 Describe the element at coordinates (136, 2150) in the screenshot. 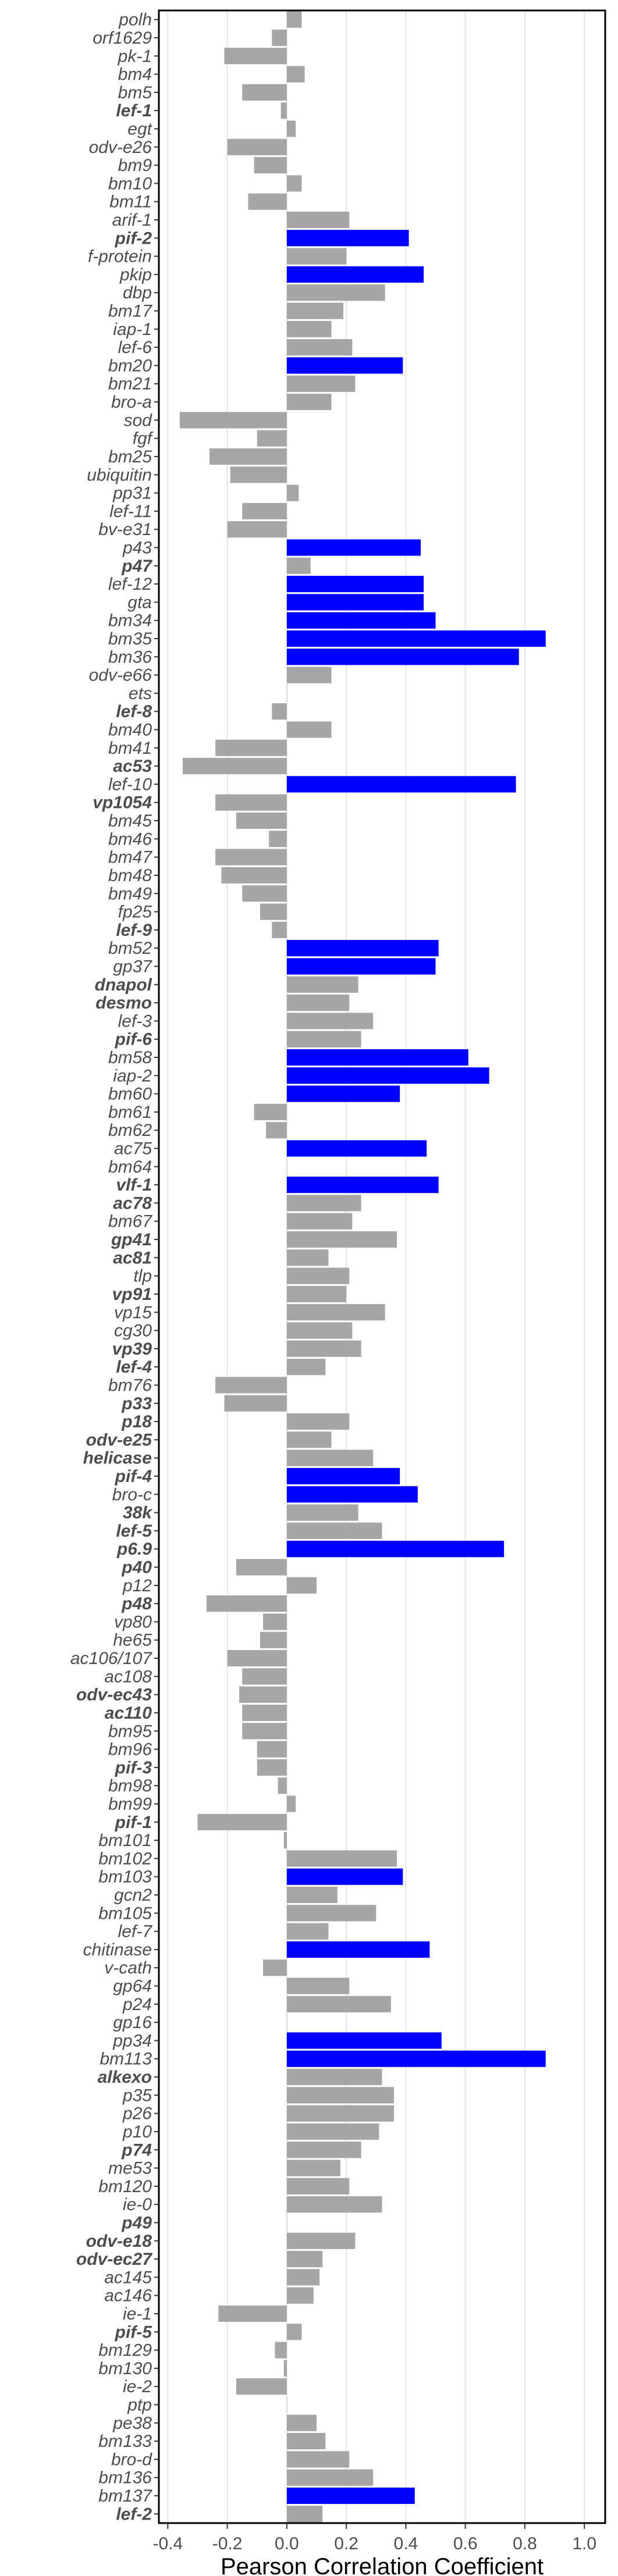

I see `y-tick-label: p74` at that location.